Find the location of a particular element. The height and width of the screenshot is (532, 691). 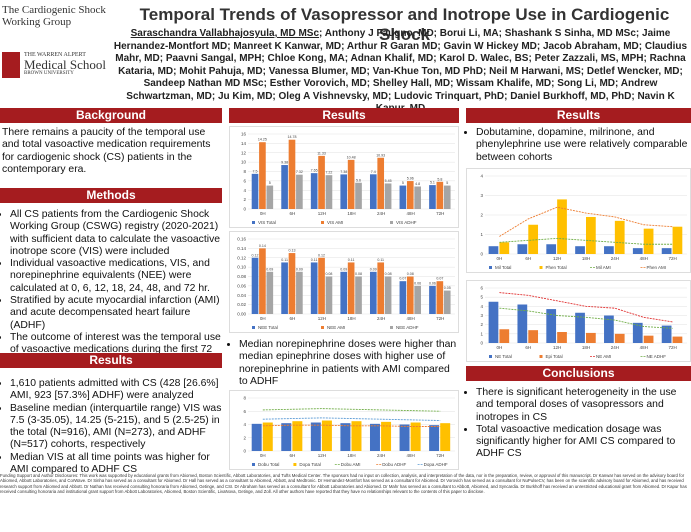

value-label: 0.12 is located at coordinates (321, 255).